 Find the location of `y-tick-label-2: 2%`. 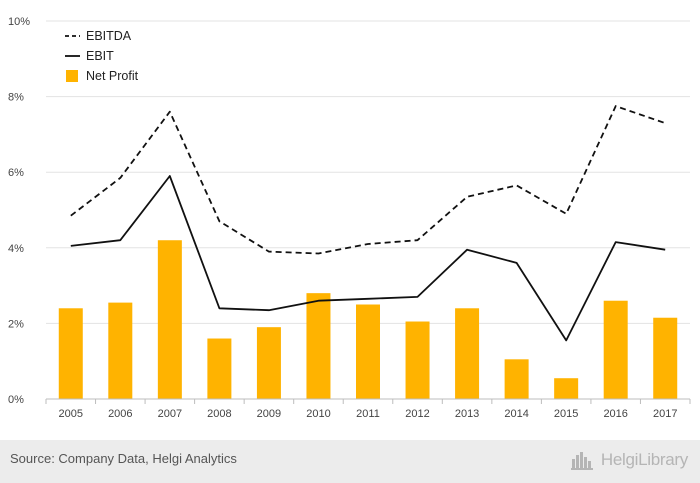

y-tick-label-2: 2% is located at coordinates (16, 324).